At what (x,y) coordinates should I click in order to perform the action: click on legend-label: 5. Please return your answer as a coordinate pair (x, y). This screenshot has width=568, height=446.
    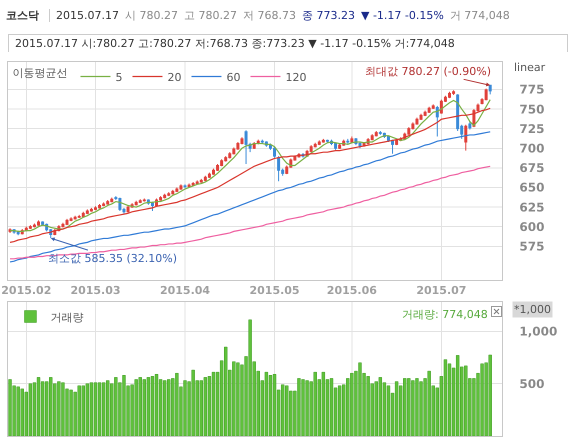
    Looking at the image, I should click on (118, 77).